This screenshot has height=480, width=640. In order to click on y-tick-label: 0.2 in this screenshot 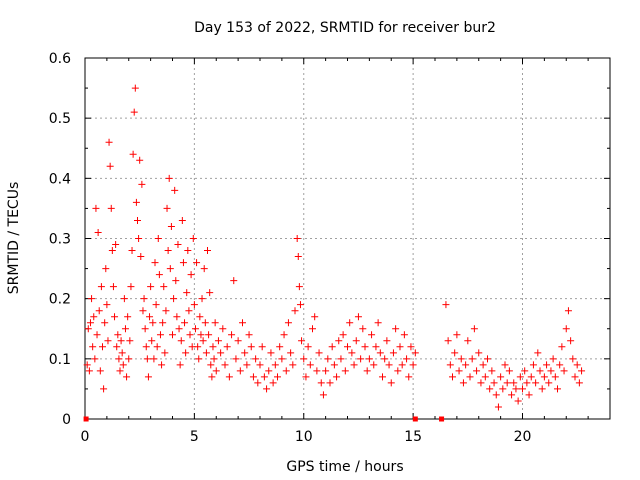, I will do `click(60, 300)`.